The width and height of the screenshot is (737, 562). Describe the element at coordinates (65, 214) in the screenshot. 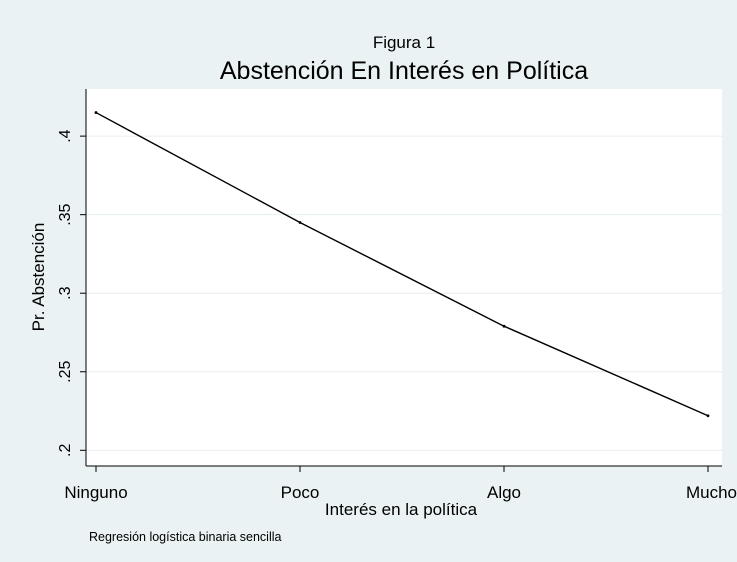

I see `y-tick-label: .35` at that location.